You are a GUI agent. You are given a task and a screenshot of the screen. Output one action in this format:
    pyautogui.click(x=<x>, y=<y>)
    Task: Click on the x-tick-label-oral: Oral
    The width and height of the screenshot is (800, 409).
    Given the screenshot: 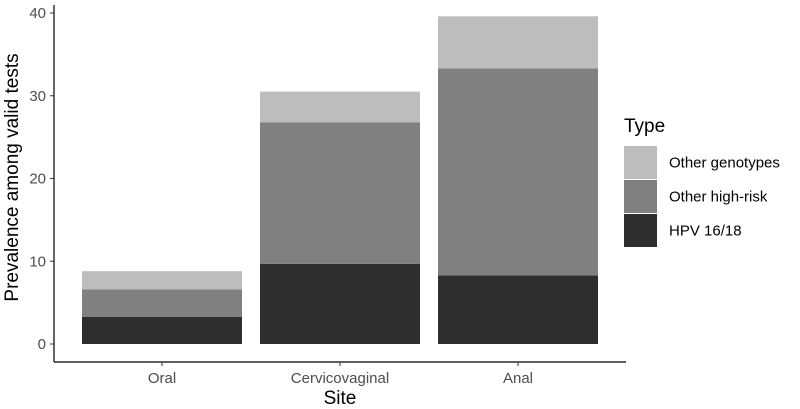 What is the action you would take?
    pyautogui.click(x=162, y=378)
    